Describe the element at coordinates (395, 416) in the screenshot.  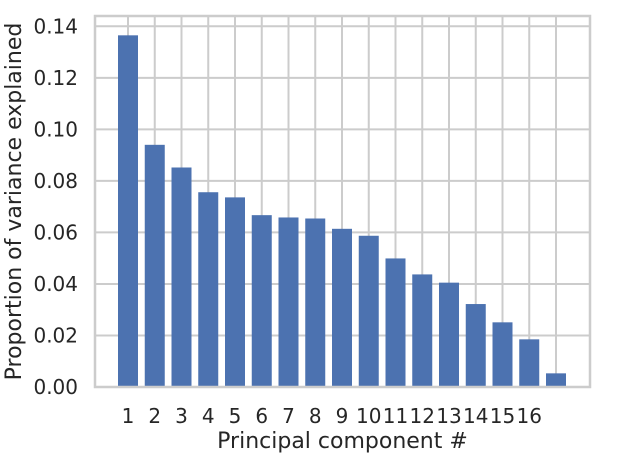
I see `x-tick-label: 11` at that location.